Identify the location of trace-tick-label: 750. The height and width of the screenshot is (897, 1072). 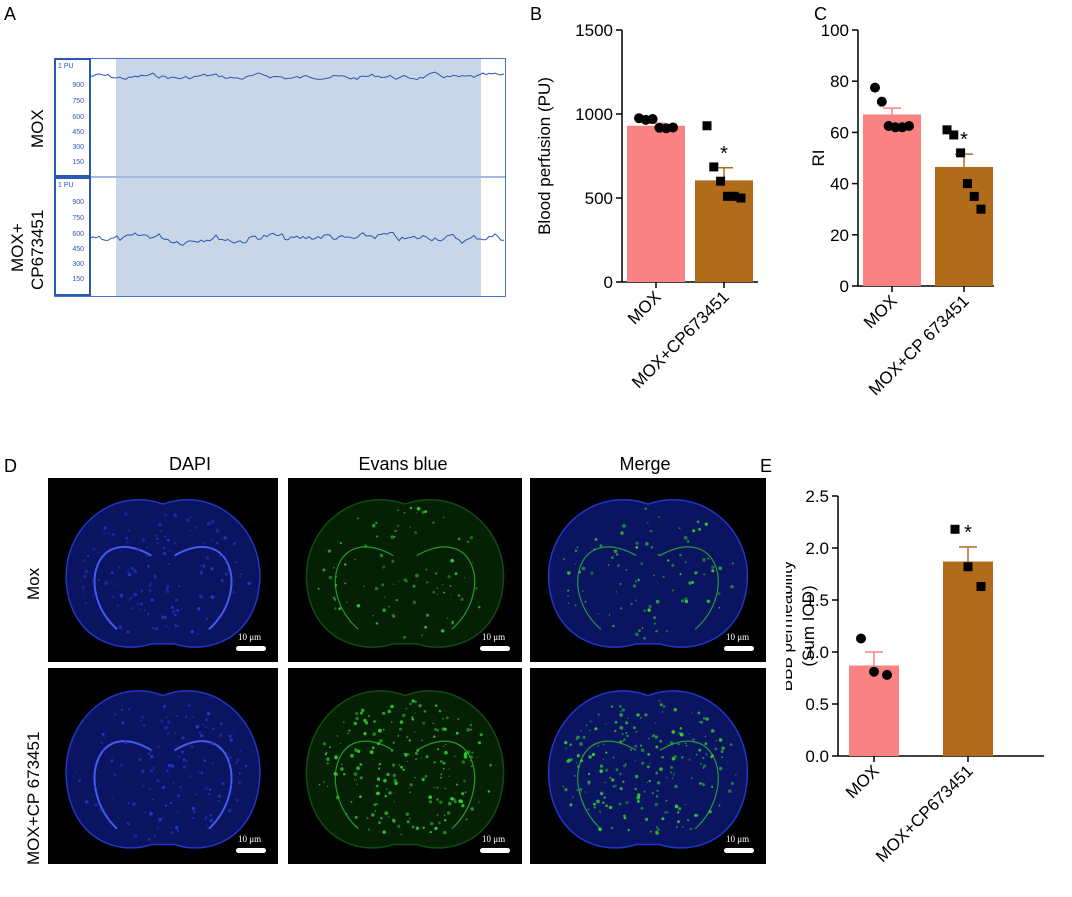
(78, 101).